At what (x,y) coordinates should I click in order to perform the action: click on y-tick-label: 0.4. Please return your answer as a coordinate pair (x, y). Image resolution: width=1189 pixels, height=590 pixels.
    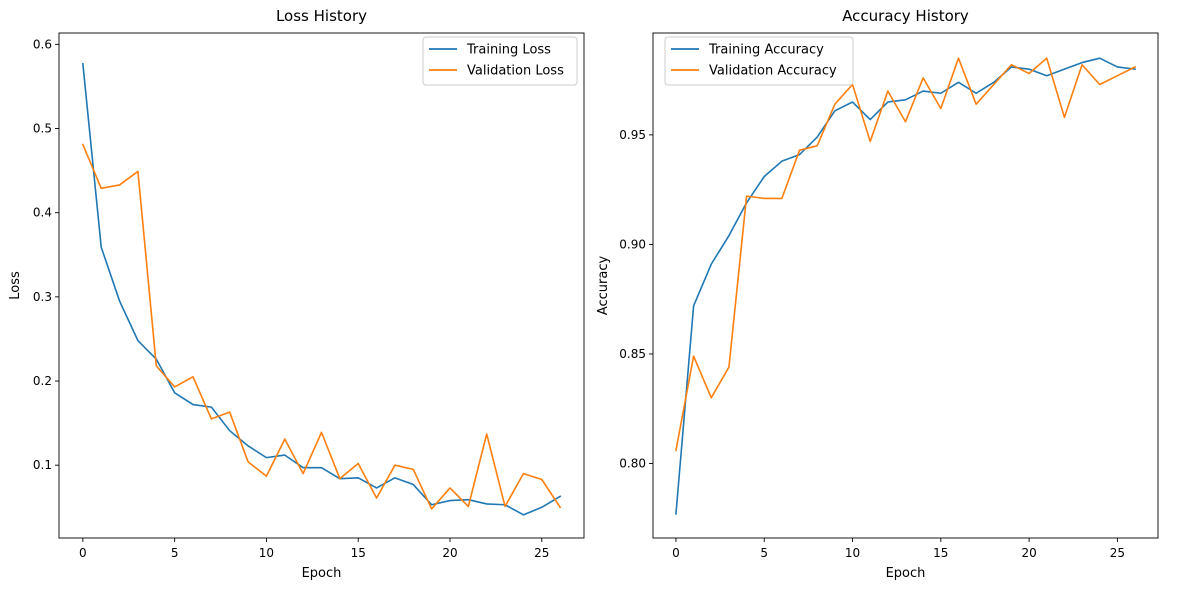
    Looking at the image, I should click on (42, 213).